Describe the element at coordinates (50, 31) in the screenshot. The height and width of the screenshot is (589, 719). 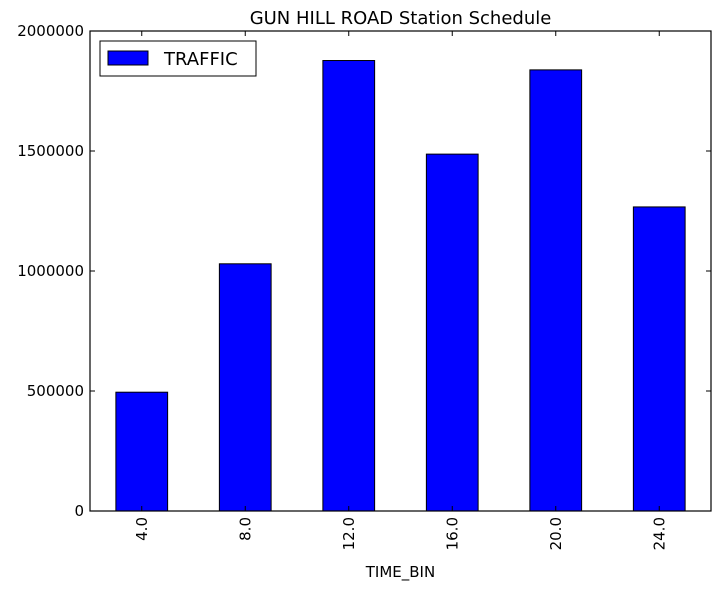
I see `y-tick-label: 2000000` at that location.